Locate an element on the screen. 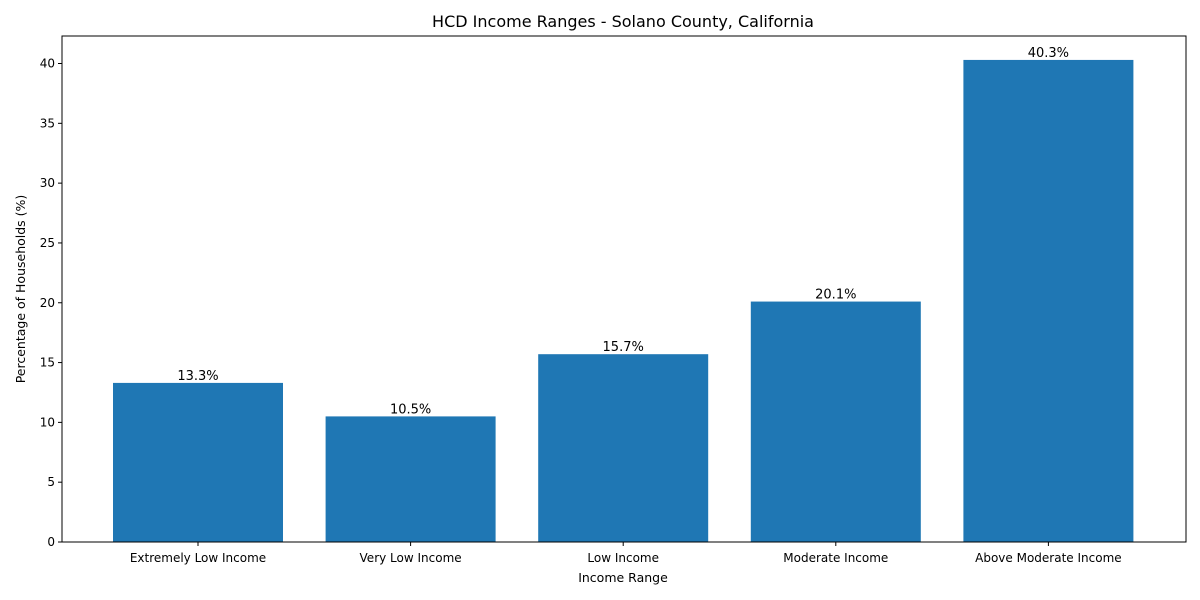 Image resolution: width=1200 pixels, height=600 pixels. y-tick-label-5: 25 is located at coordinates (47, 243).